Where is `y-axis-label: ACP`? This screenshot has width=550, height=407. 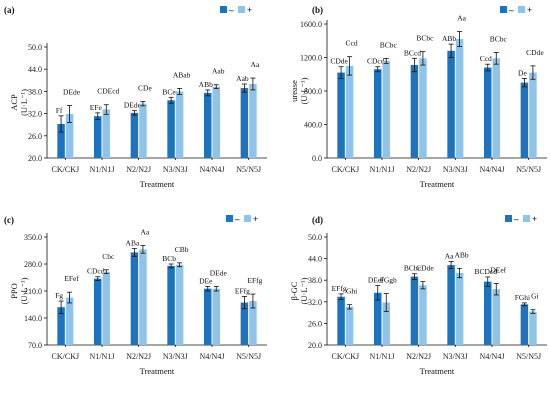
y-axis-label: ACP is located at coordinates (14, 102).